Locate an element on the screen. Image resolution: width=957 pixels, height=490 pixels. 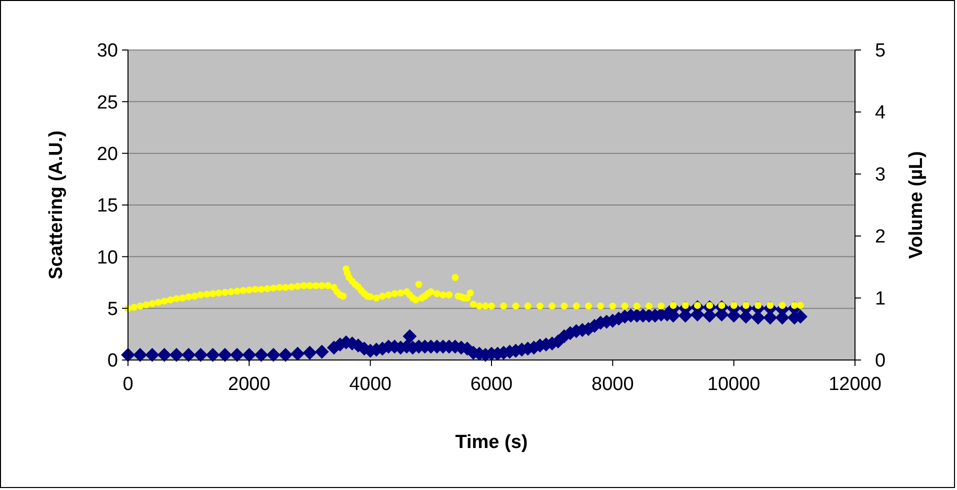
y-tick-label: 30 is located at coordinates (107, 51).